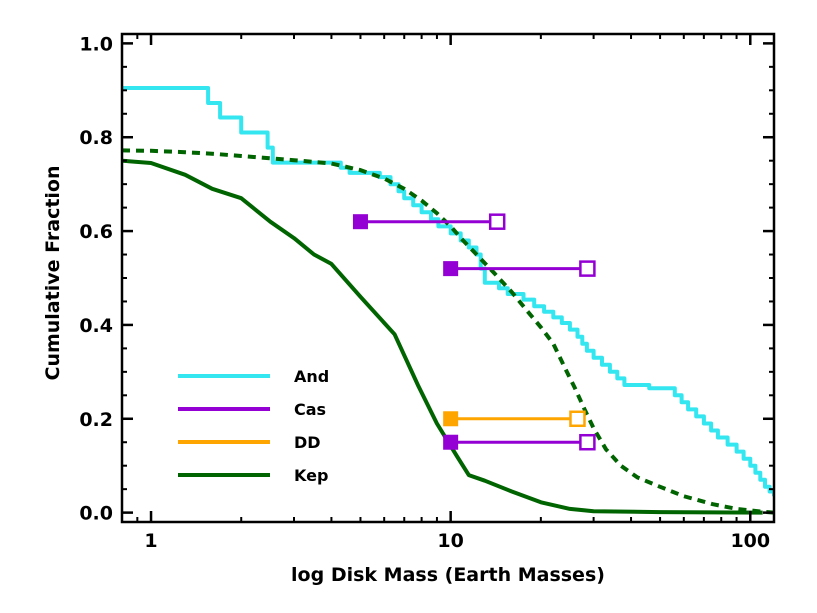 The height and width of the screenshot is (613, 817). I want to click on y-tick-label: 0.6, so click(96, 232).